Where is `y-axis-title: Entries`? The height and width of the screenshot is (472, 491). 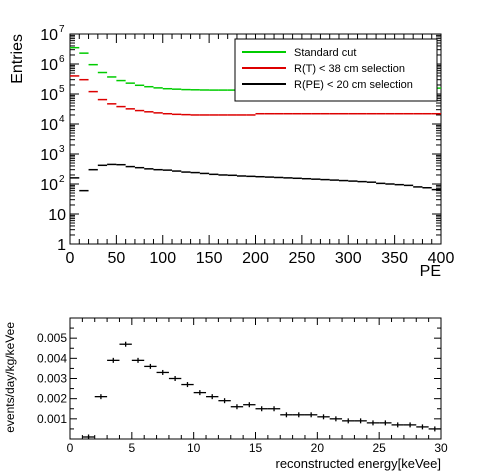
y-axis-title: Entries is located at coordinates (17, 59).